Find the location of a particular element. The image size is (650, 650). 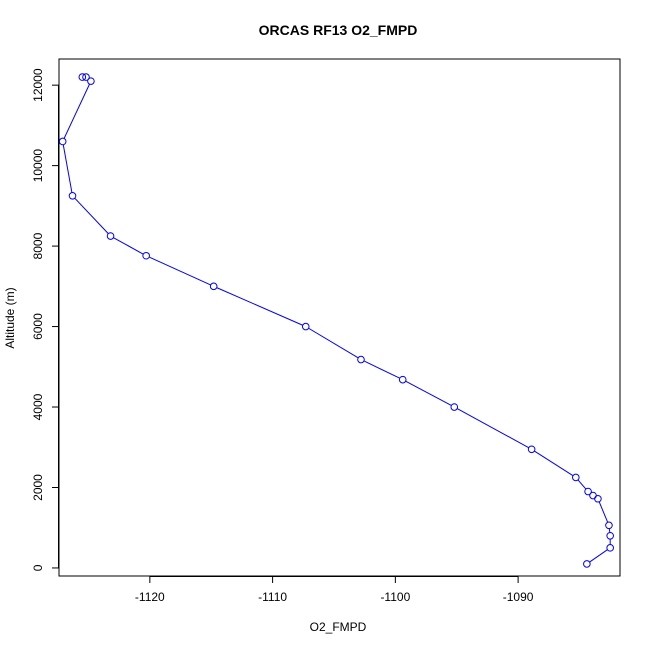

x-tick-label: -1100 is located at coordinates (395, 597).